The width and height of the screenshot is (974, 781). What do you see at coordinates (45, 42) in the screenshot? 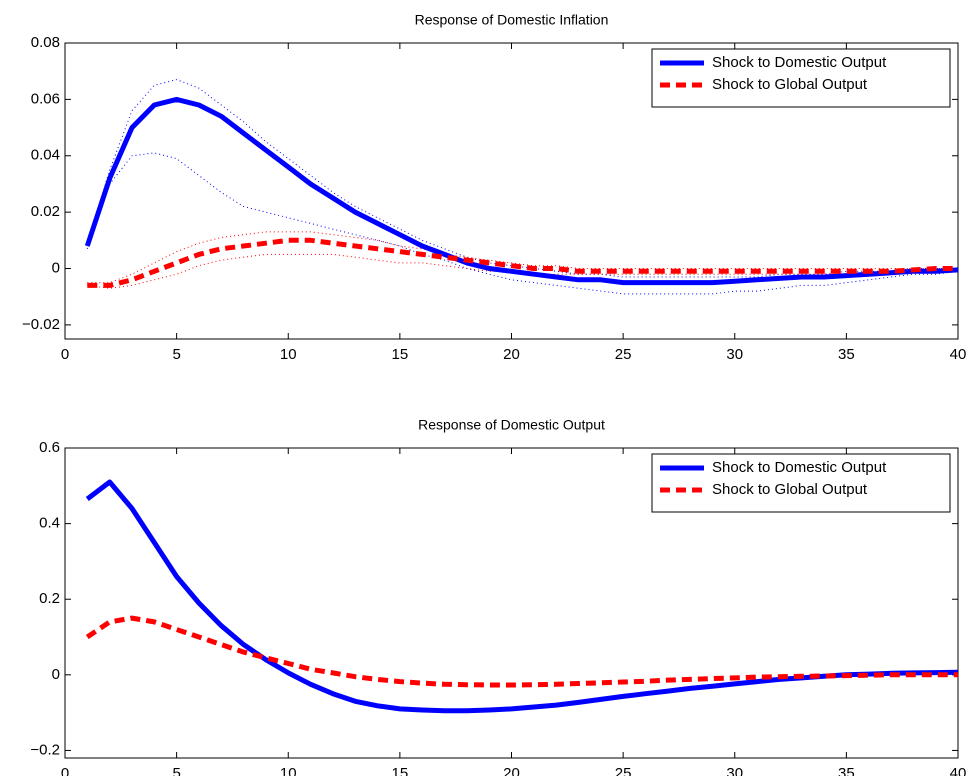
I see `y-tick-label: 0.08` at bounding box center [45, 42].